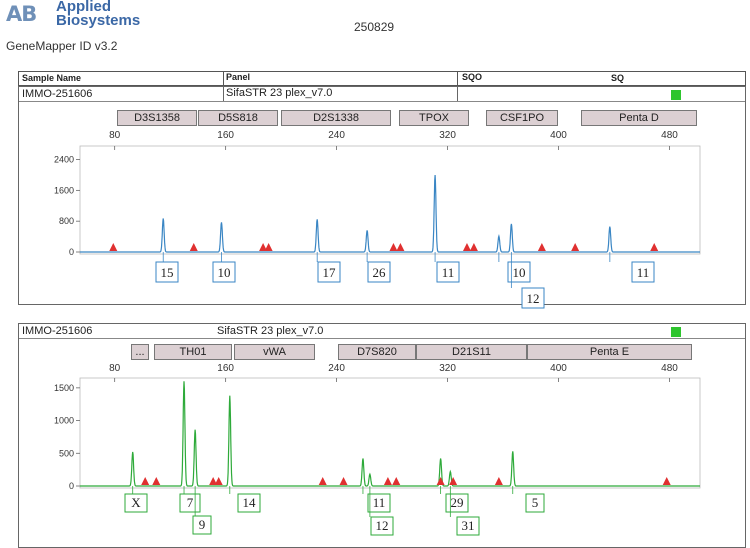 The image size is (750, 548). Describe the element at coordinates (434, 118) in the screenshot. I see `marker-box-tpox: TPOX` at that location.